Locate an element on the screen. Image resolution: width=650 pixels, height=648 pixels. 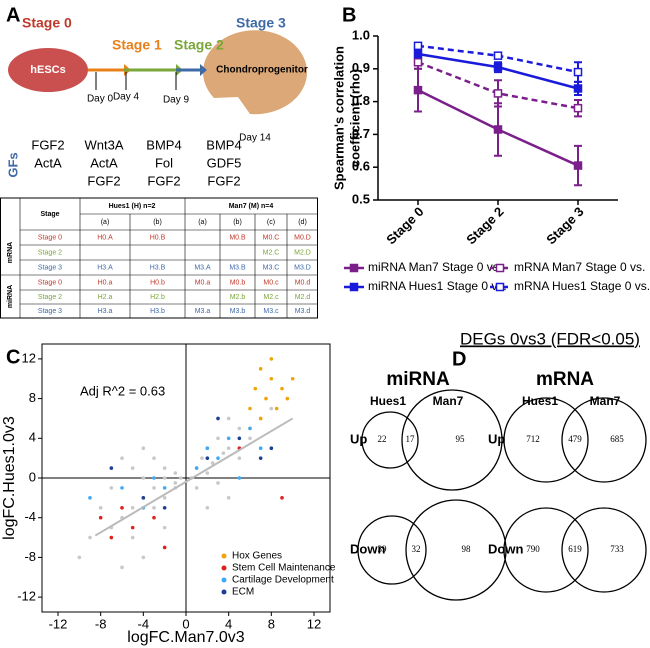
y-tick-label: 0.7 is located at coordinates (361, 133).